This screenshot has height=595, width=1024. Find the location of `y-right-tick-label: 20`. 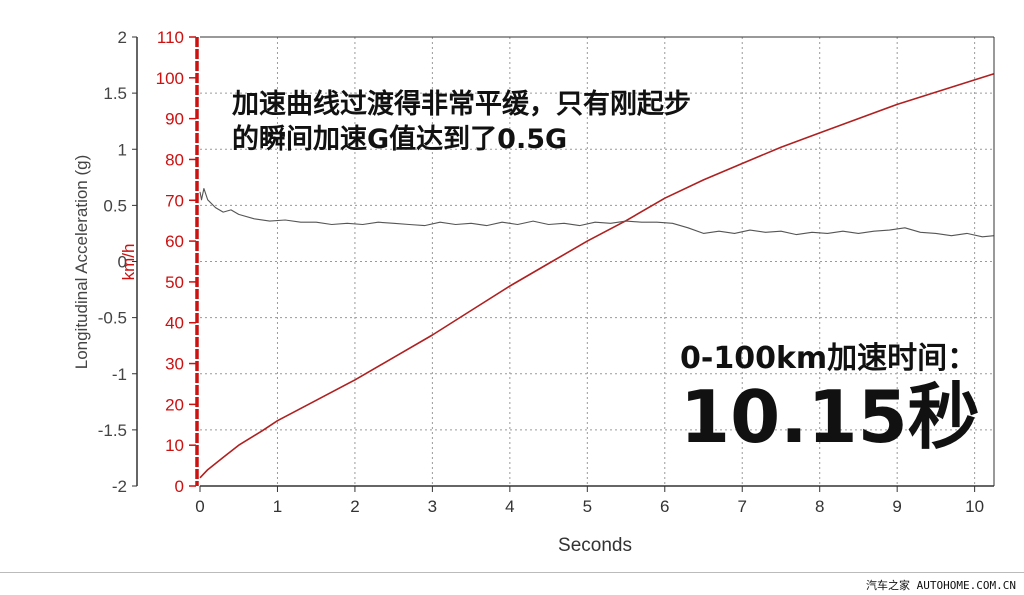

y-right-tick-label: 20 is located at coordinates (174, 404).